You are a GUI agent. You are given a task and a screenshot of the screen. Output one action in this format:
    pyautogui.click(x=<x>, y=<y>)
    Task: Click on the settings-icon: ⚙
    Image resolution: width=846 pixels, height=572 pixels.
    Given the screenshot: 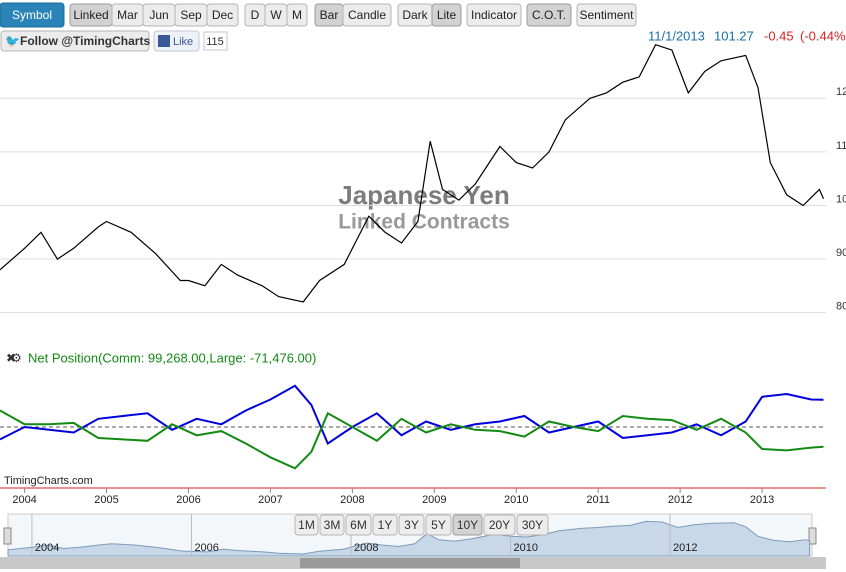 What is the action you would take?
    pyautogui.click(x=16, y=358)
    